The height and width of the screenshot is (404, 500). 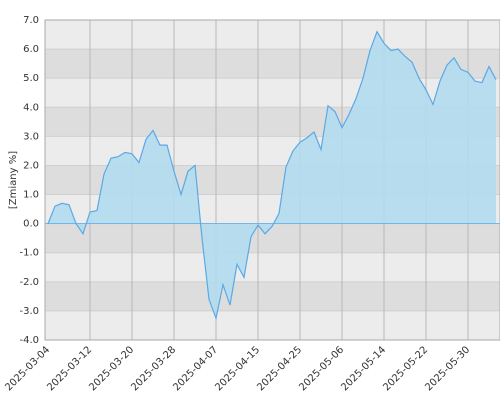 I want to click on y-axis-label: [Zmiany %], so click(x=13, y=180).